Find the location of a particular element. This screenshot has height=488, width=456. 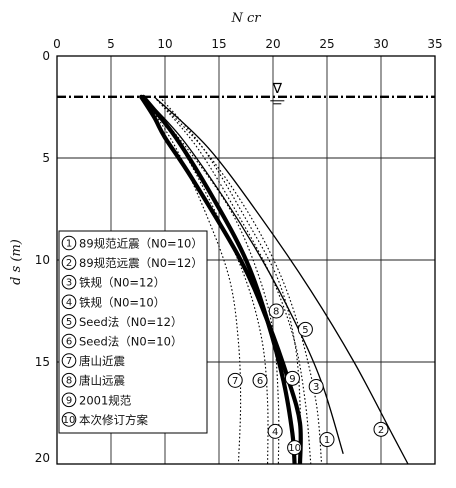

series-marker-label: 10 is located at coordinates (294, 448).